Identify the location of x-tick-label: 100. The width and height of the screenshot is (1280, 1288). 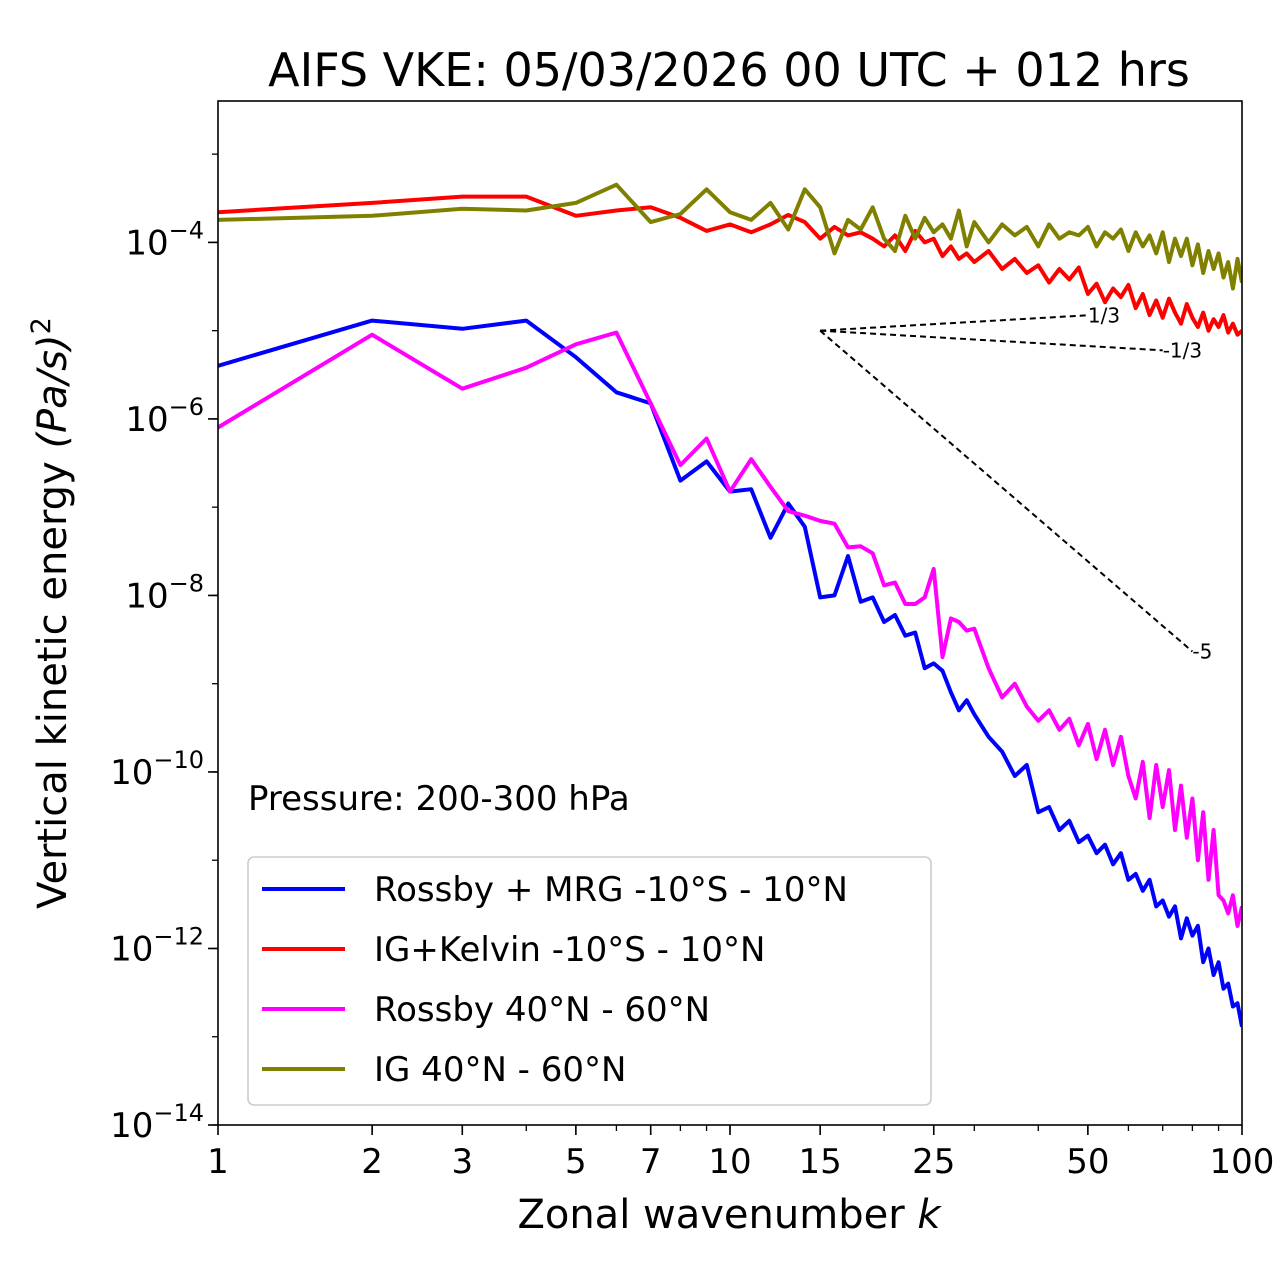
(1242, 1162).